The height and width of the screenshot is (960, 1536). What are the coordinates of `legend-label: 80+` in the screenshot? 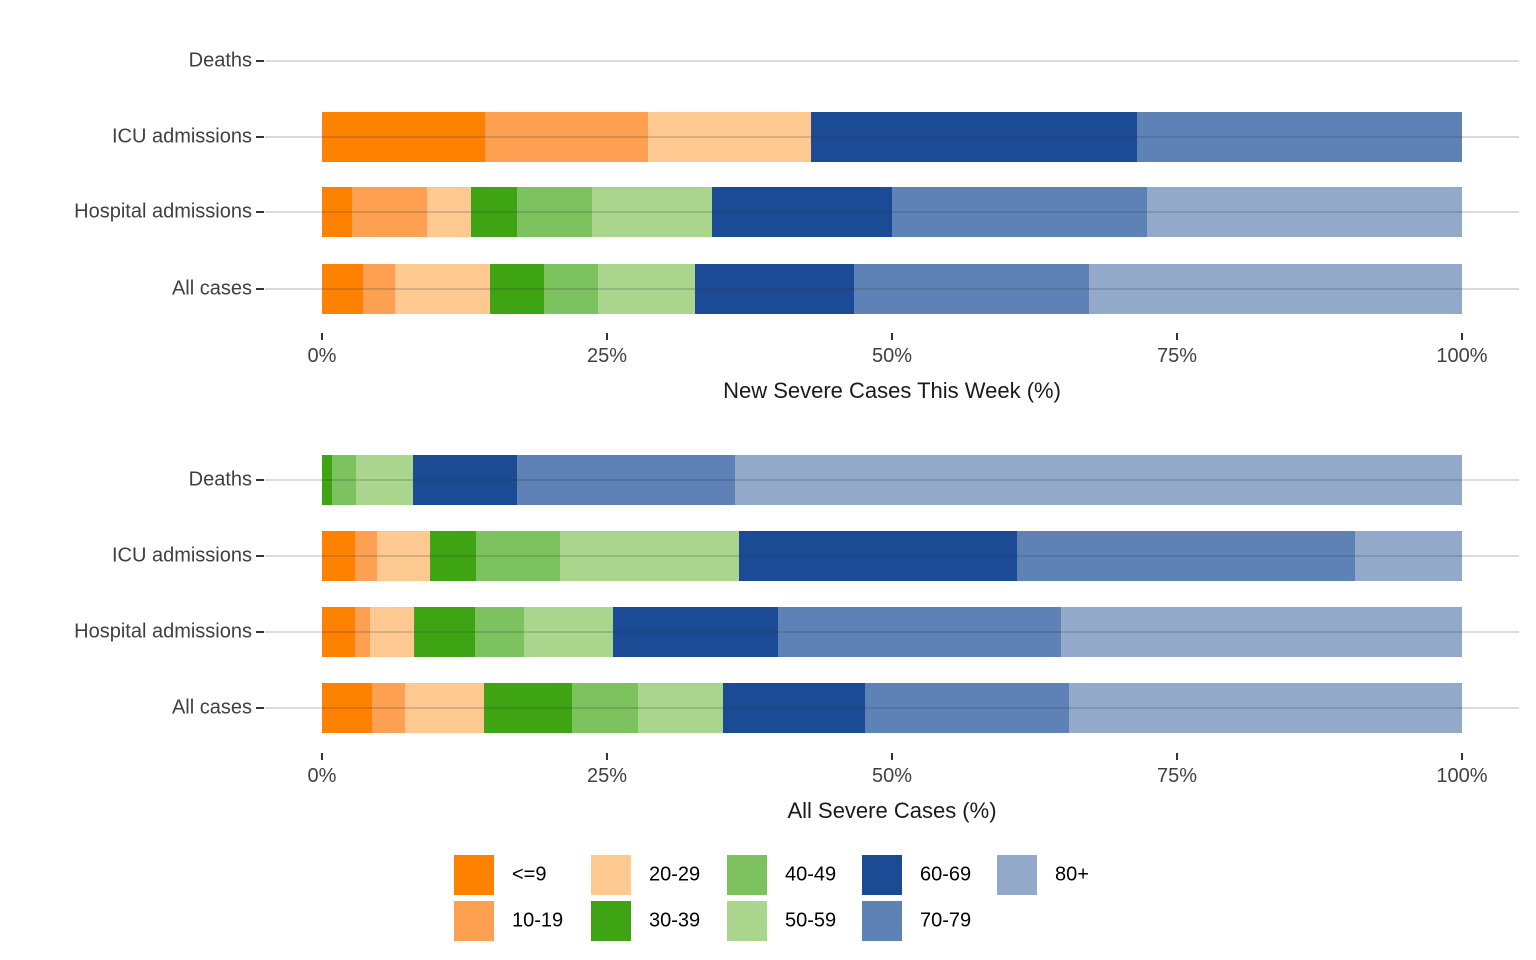 It's located at (1072, 874).